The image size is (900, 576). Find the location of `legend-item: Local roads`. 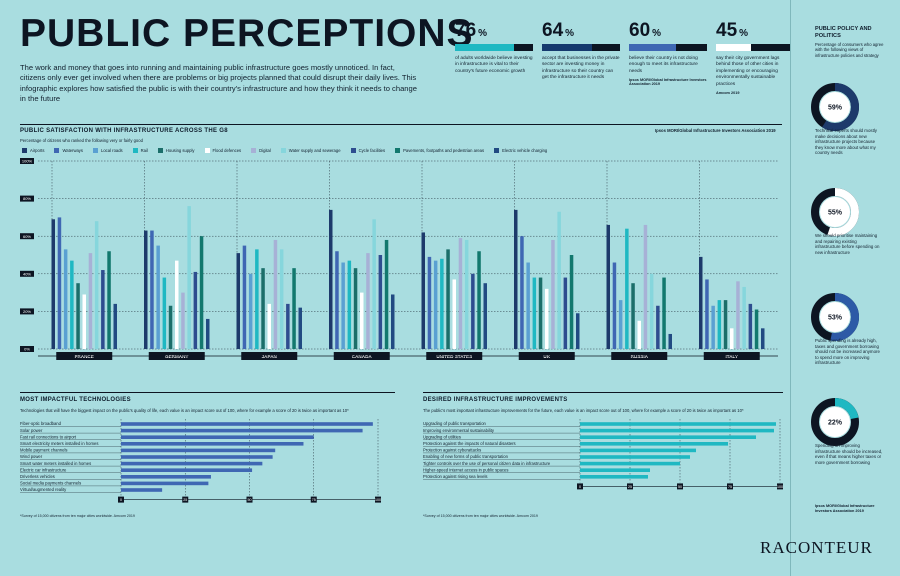

legend-item: Local roads is located at coordinates (108, 150).